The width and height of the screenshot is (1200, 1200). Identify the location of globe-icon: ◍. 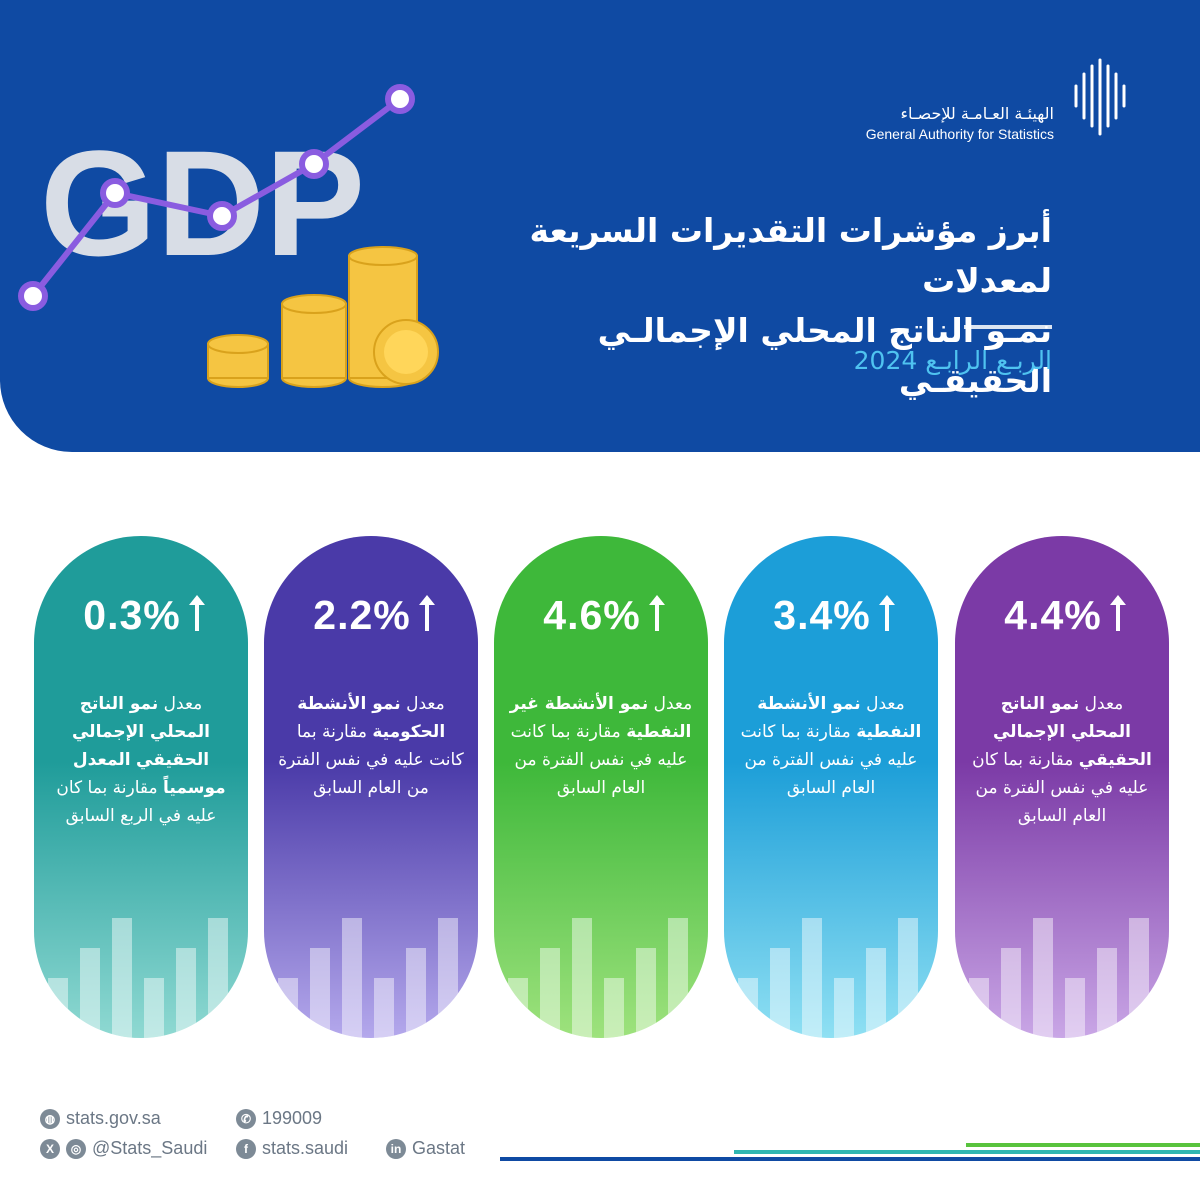
(50, 1118).